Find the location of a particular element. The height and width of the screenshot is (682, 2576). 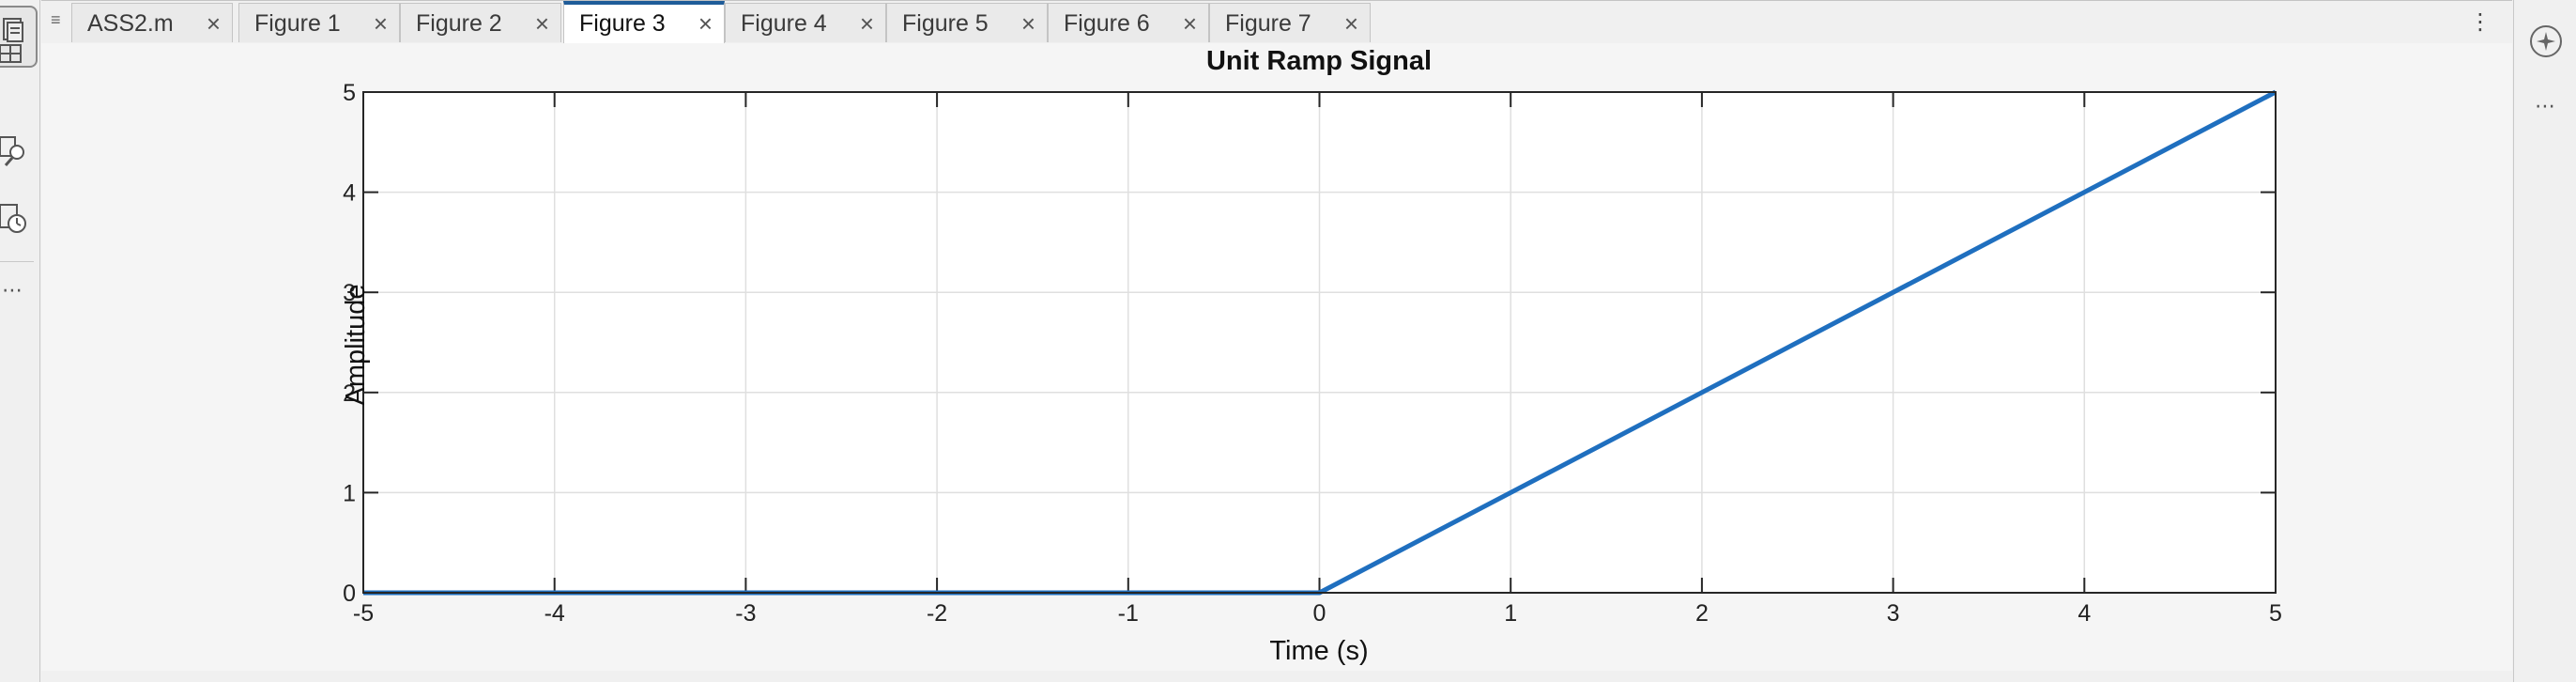

tab-figure-5: Figure 5 × is located at coordinates (967, 22).